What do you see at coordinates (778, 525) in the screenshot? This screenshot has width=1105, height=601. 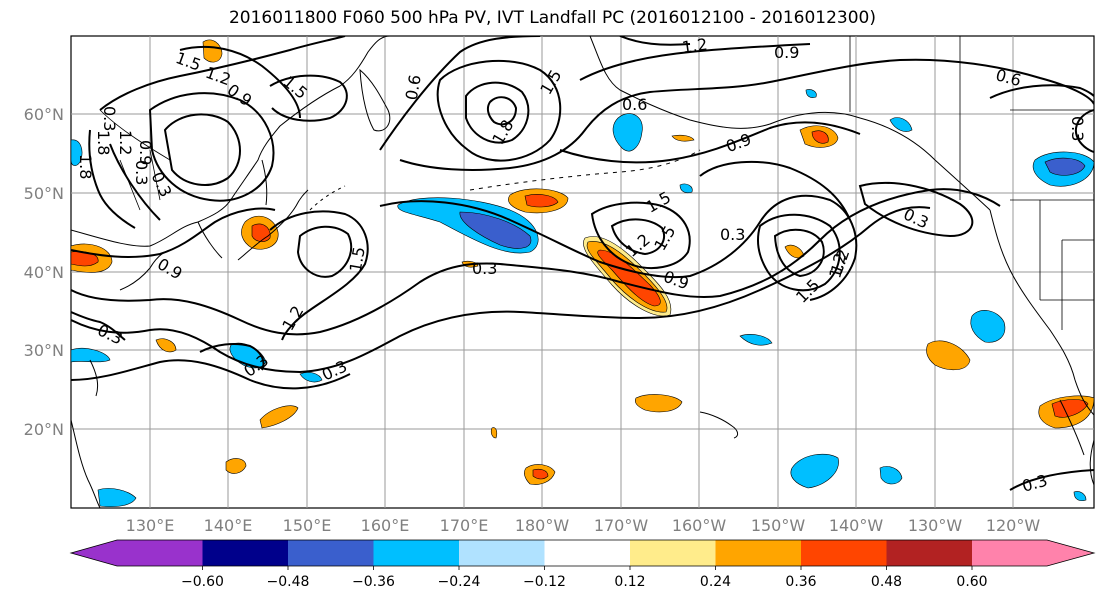 I see `lon-tick-label: 150°W` at bounding box center [778, 525].